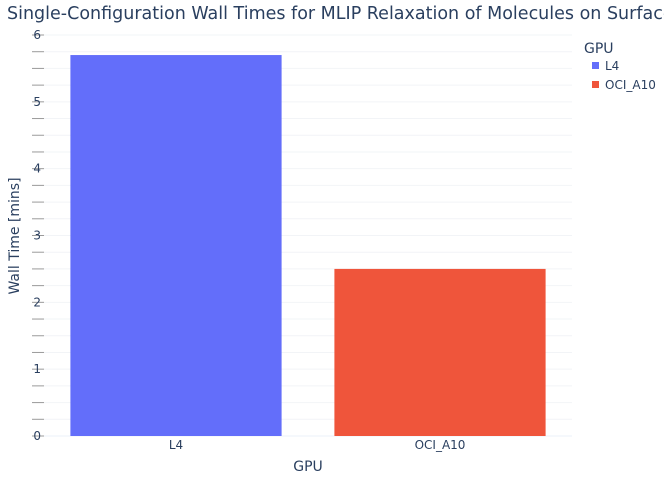 Image resolution: width=664 pixels, height=482 pixels. Describe the element at coordinates (37, 369) in the screenshot. I see `y-tick-label: 1` at that location.